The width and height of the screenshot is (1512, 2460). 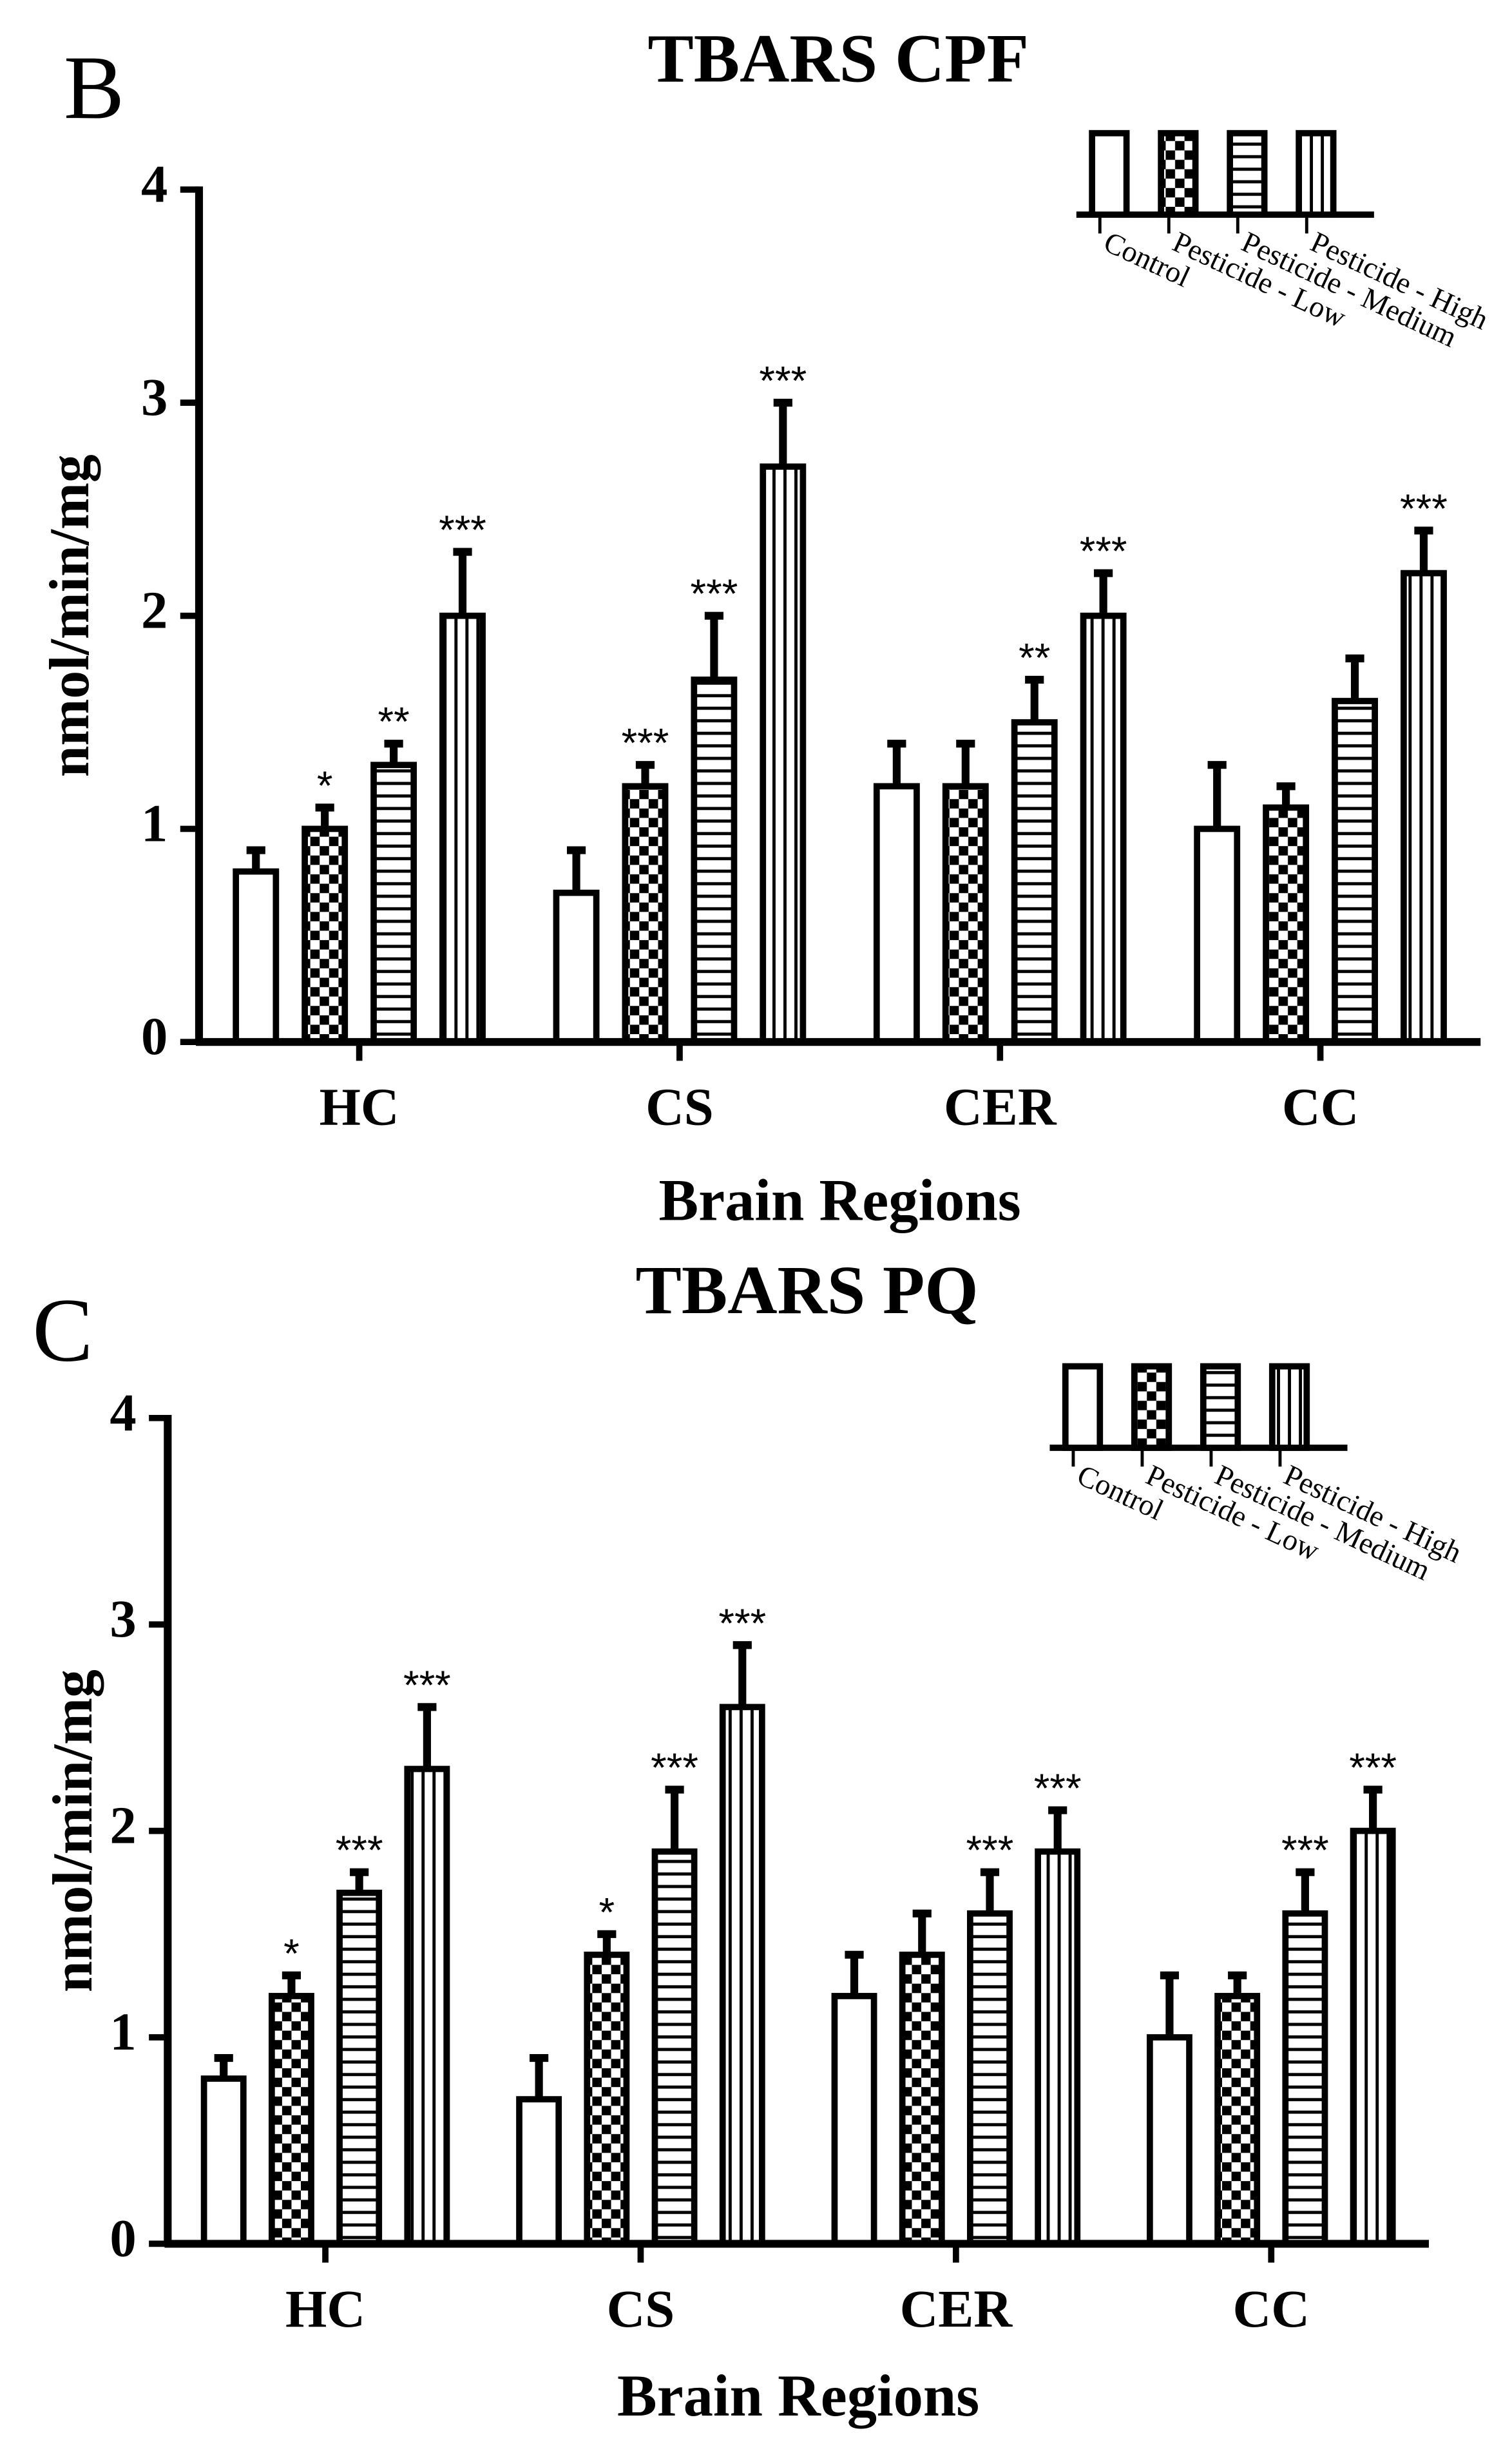 I want to click on chart-title: TBARS CPF, so click(x=838, y=59).